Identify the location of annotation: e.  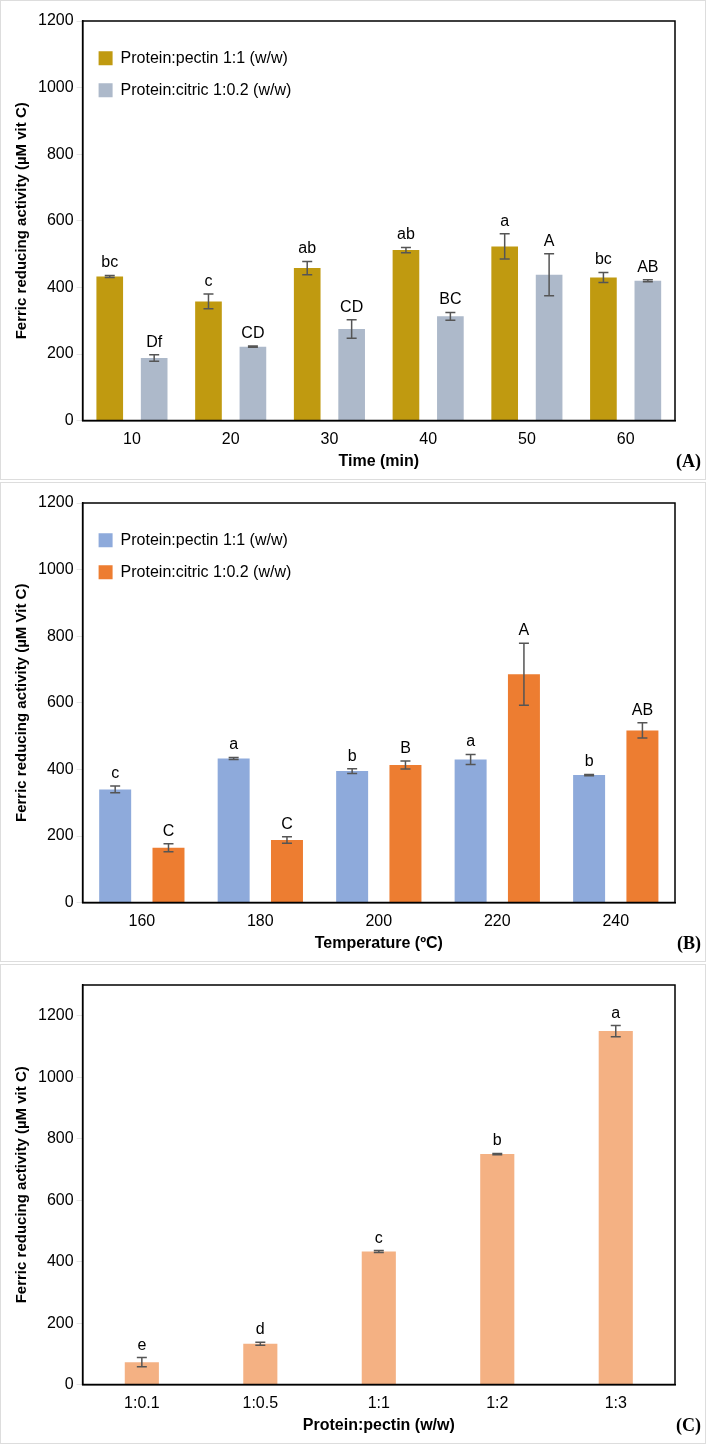
(142, 1344).